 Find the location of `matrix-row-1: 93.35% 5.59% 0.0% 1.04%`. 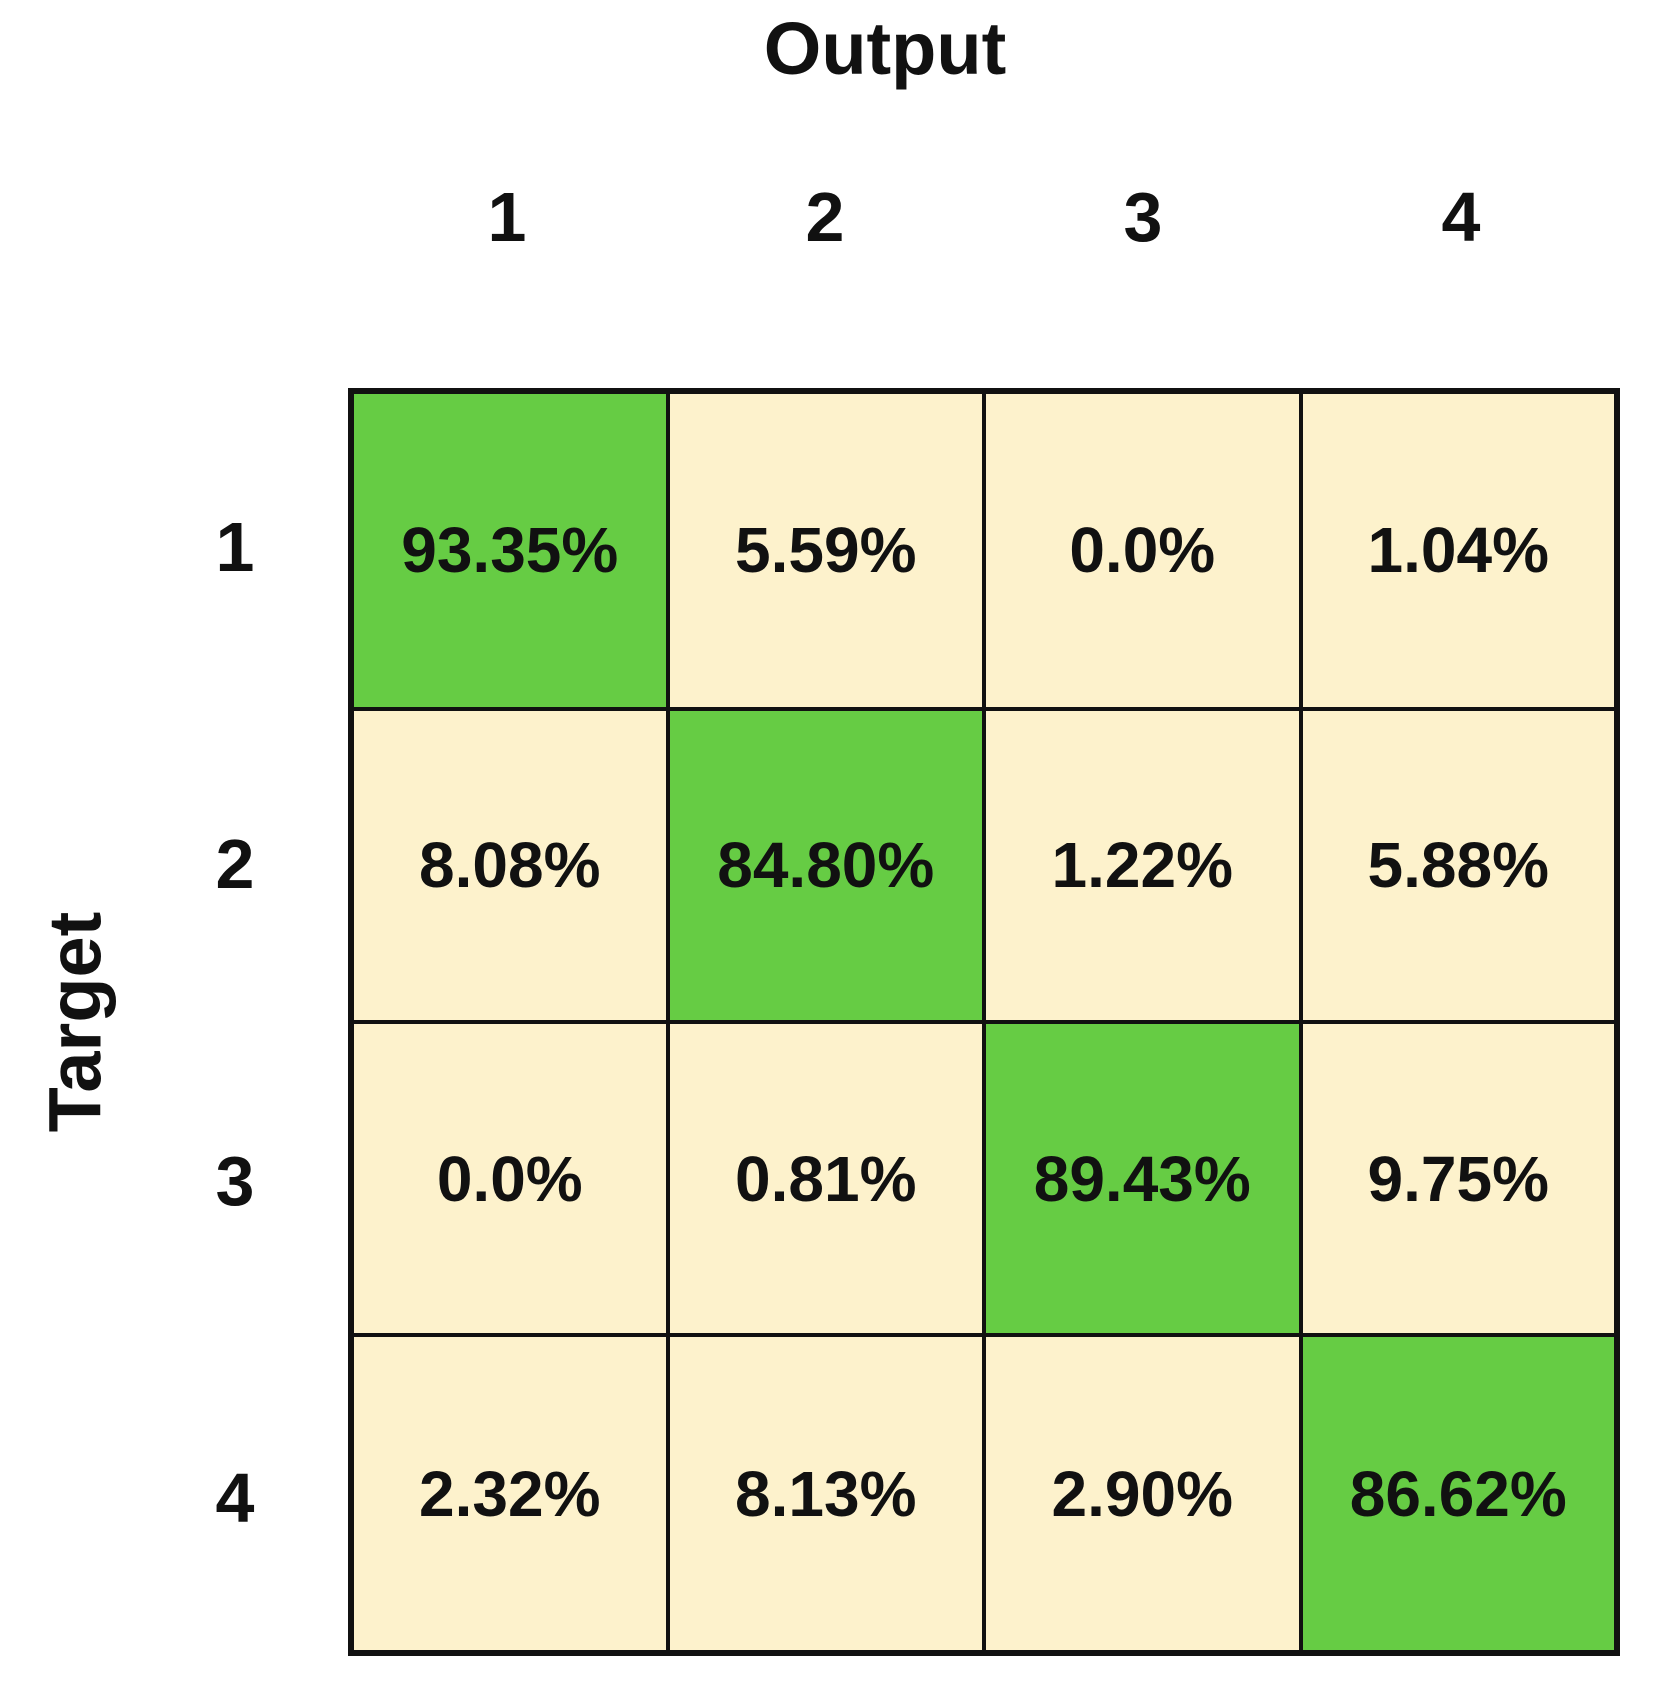

matrix-row-1: 93.35% 5.59% 0.0% 1.04% is located at coordinates (984, 550).